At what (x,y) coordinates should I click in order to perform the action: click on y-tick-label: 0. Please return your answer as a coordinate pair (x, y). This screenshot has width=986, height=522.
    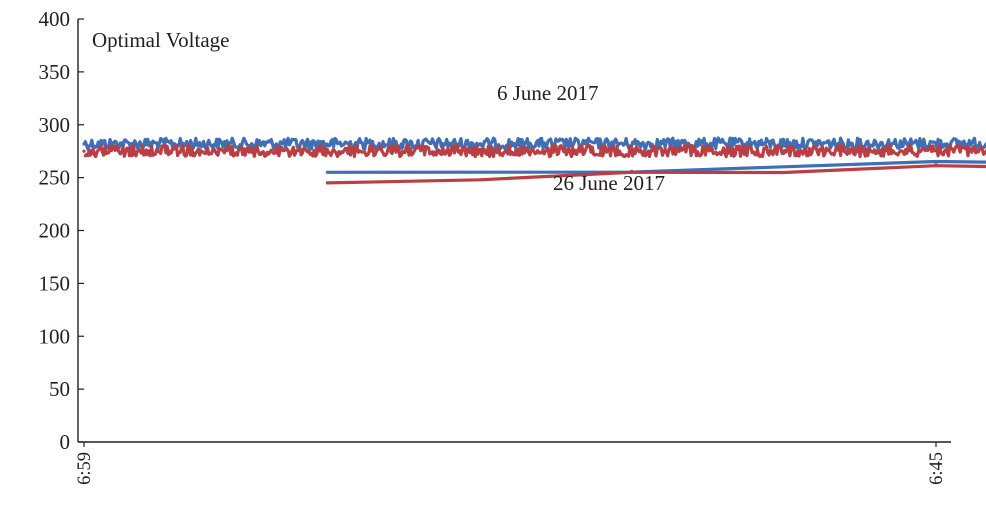
    Looking at the image, I should click on (65, 442).